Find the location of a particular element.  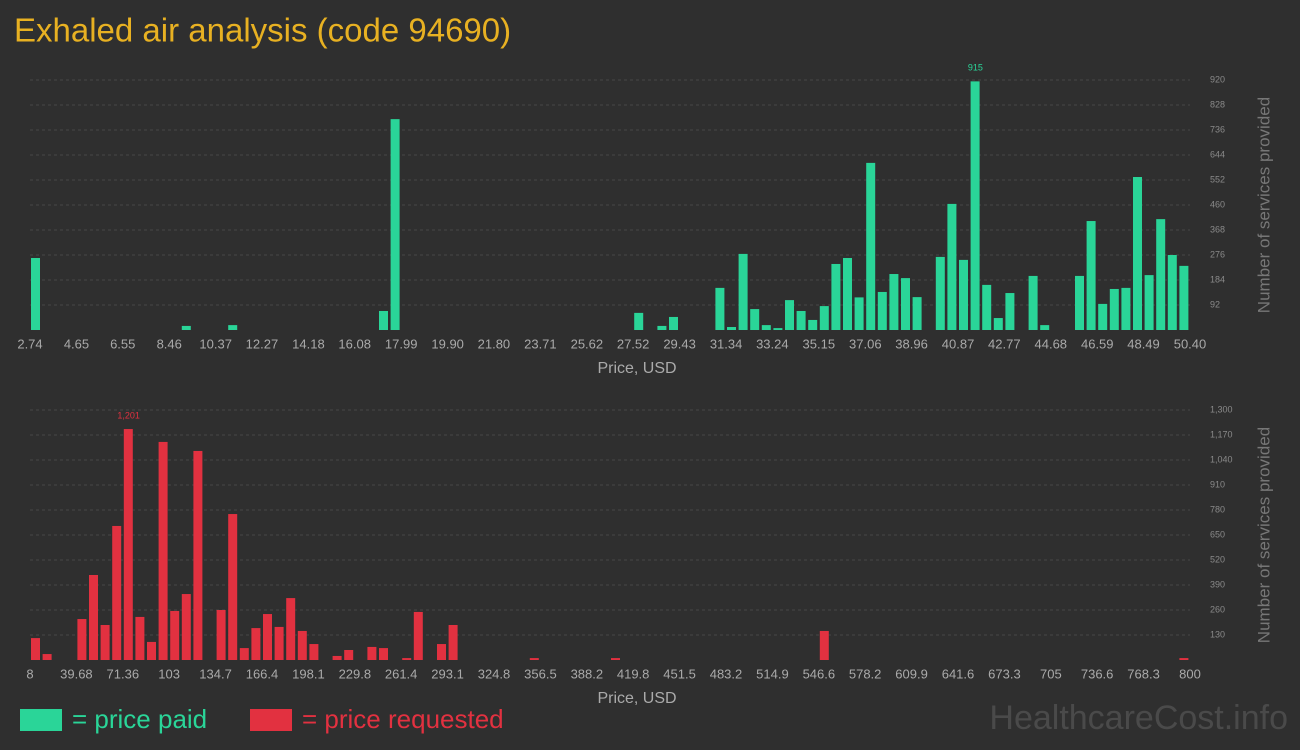

y-tick-label: 260 is located at coordinates (1217, 609).